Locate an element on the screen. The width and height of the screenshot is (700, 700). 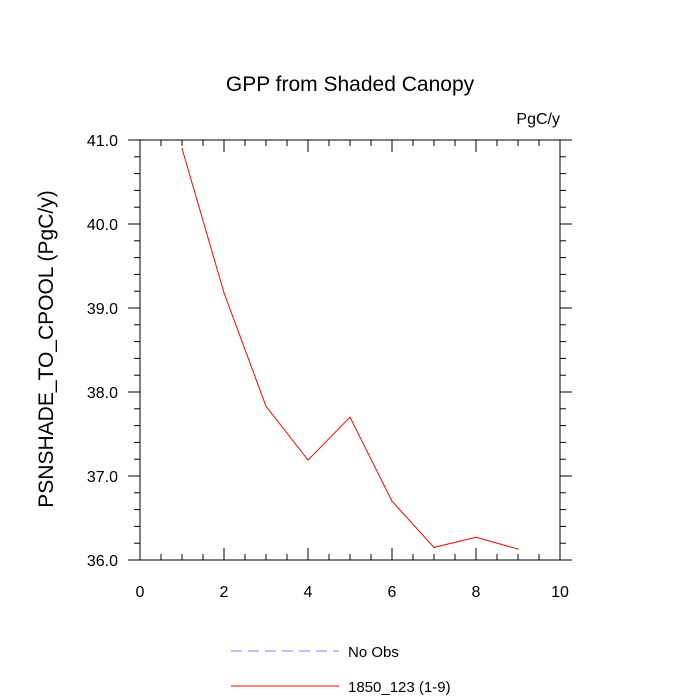
x-tick-label: 8 is located at coordinates (476, 592).